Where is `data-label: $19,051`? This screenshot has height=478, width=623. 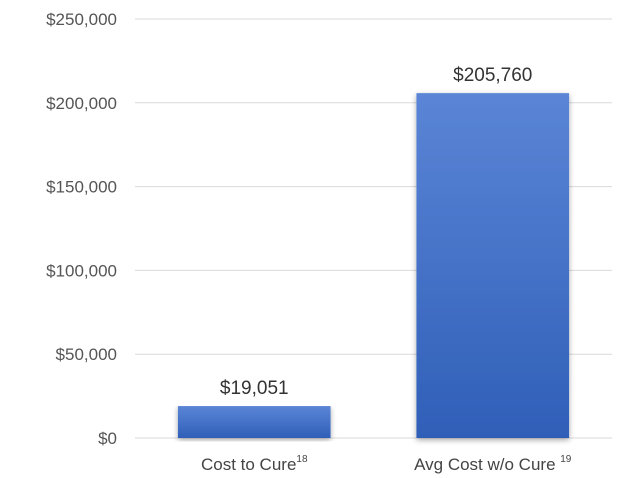
data-label: $19,051 is located at coordinates (254, 388).